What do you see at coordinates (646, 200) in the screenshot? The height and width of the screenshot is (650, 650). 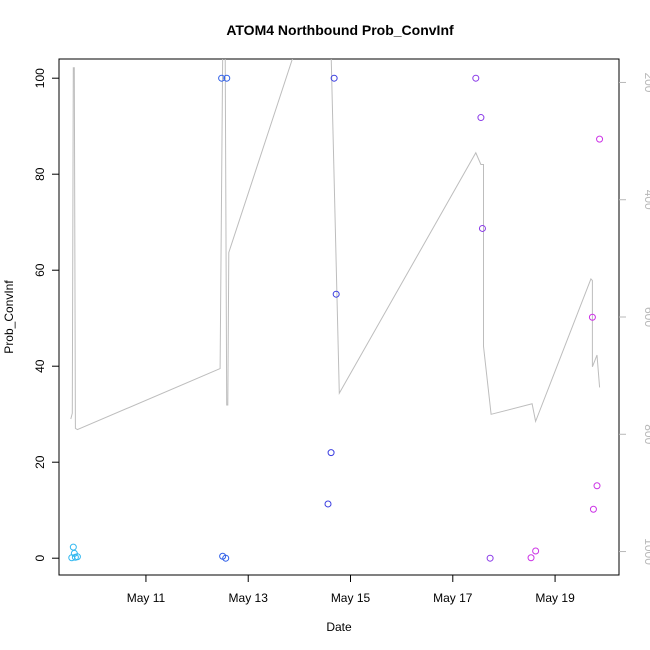 I see `y2-tick-label: 400` at bounding box center [646, 200].